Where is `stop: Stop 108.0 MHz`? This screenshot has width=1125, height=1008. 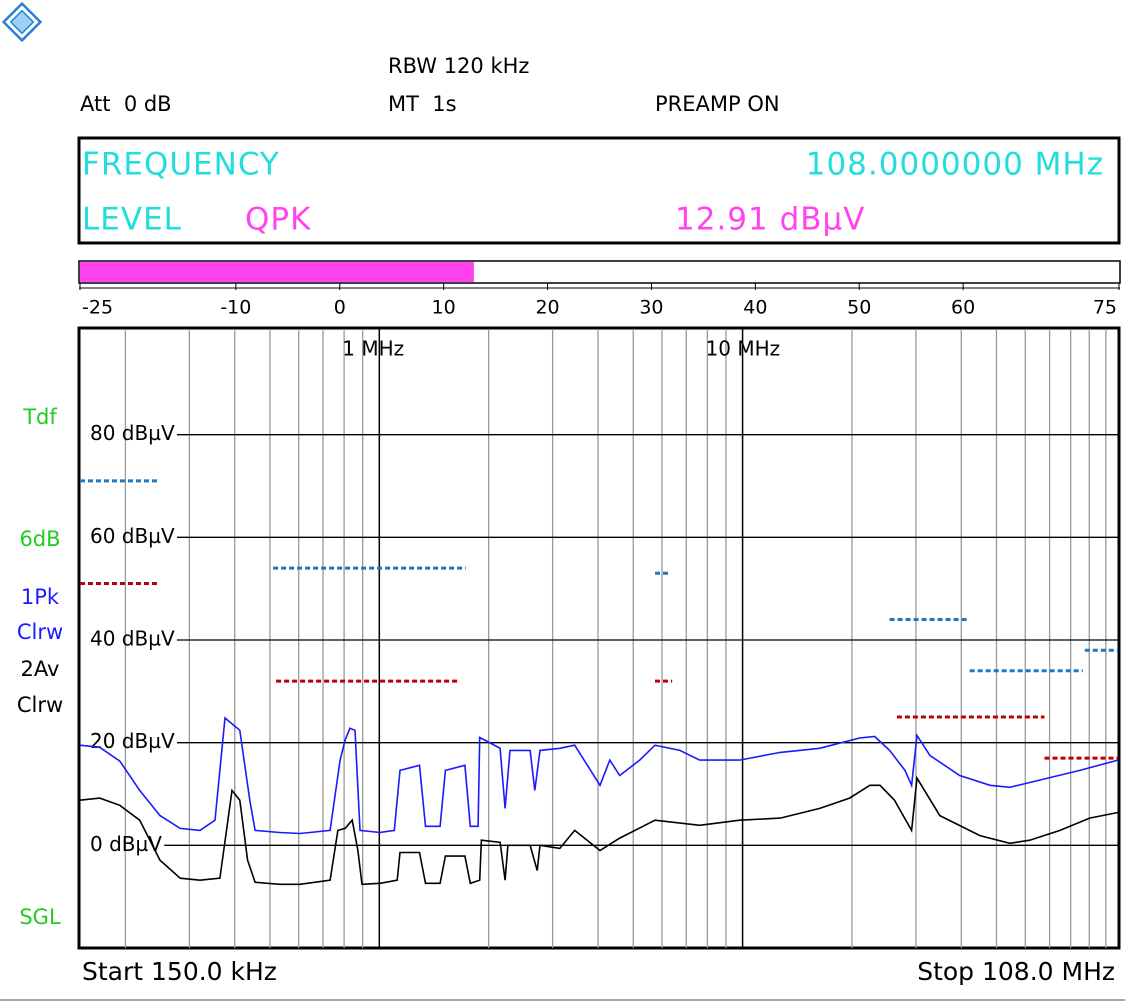
stop: Stop 108.0 MHz is located at coordinates (1016, 971).